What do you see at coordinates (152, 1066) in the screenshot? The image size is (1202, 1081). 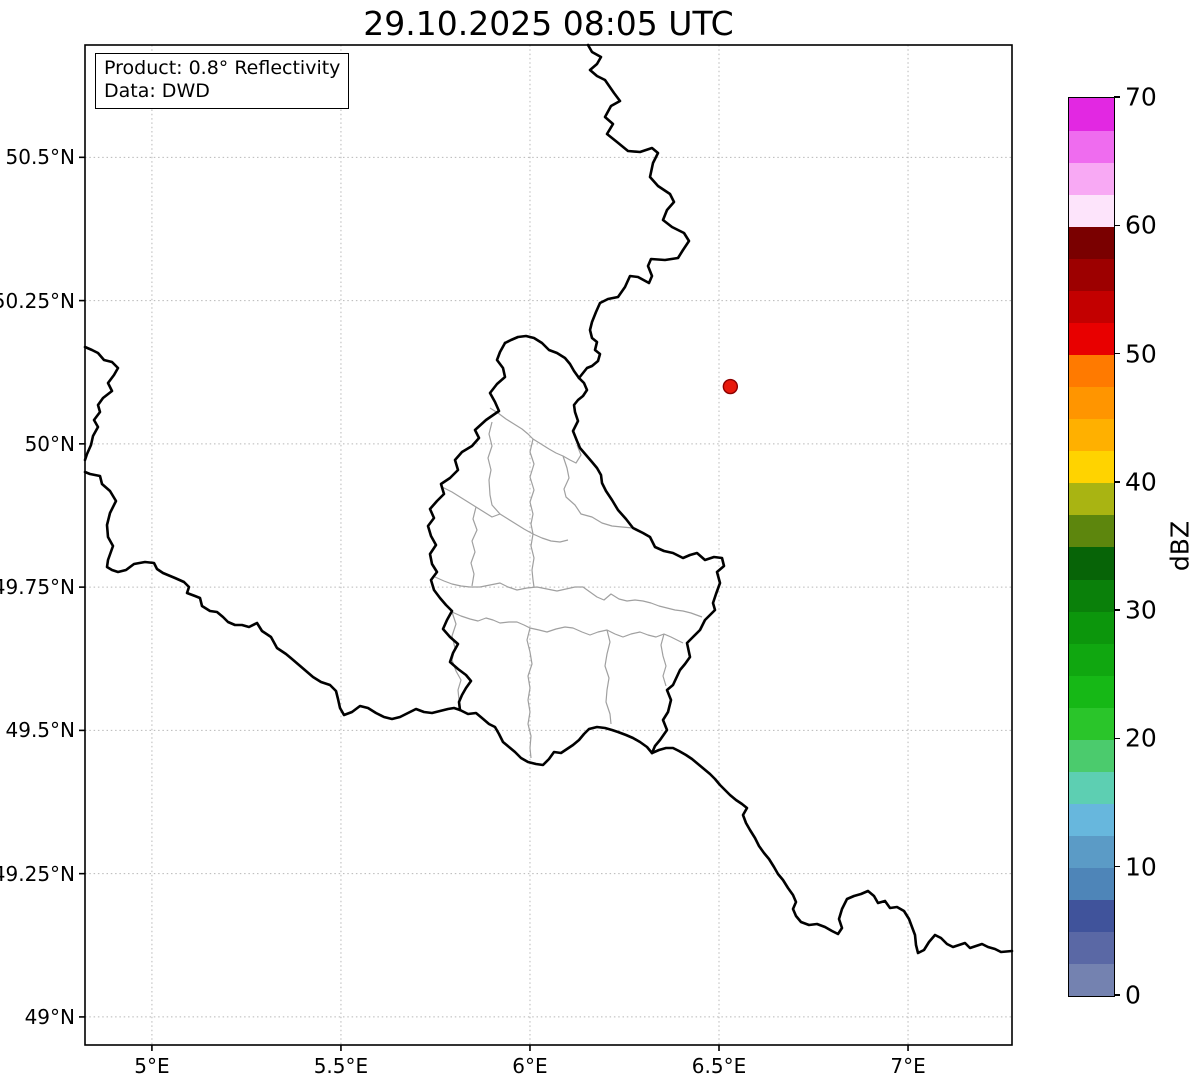 I see `x-tick-label: 5°E` at bounding box center [152, 1066].